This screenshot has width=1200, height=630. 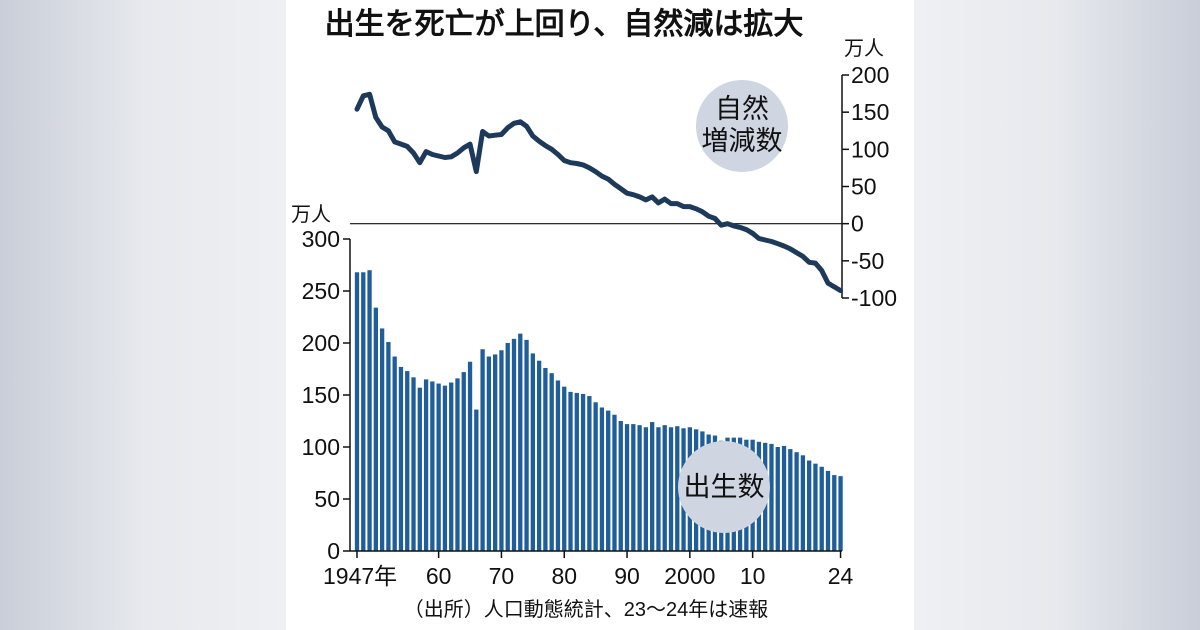 I want to click on x-tick-label: 1947年, so click(x=360, y=576).